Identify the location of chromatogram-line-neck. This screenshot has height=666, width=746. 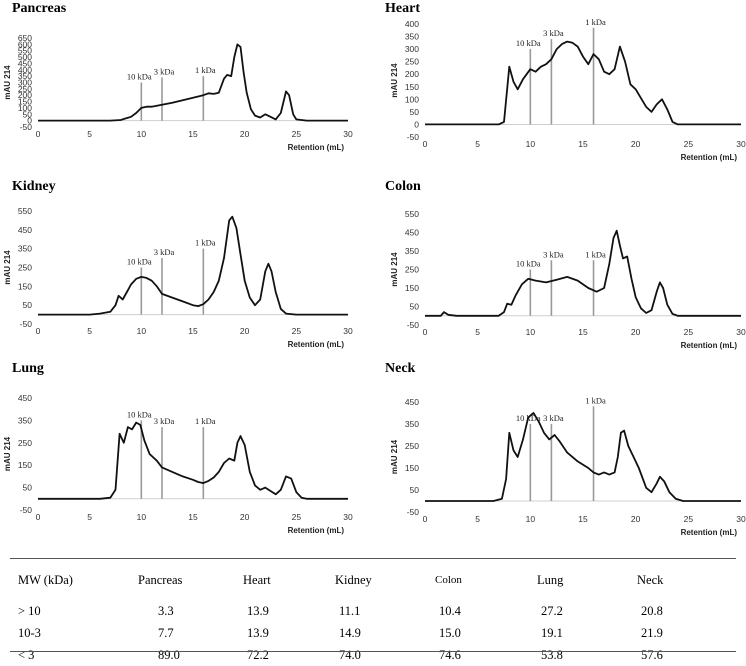
(583, 457).